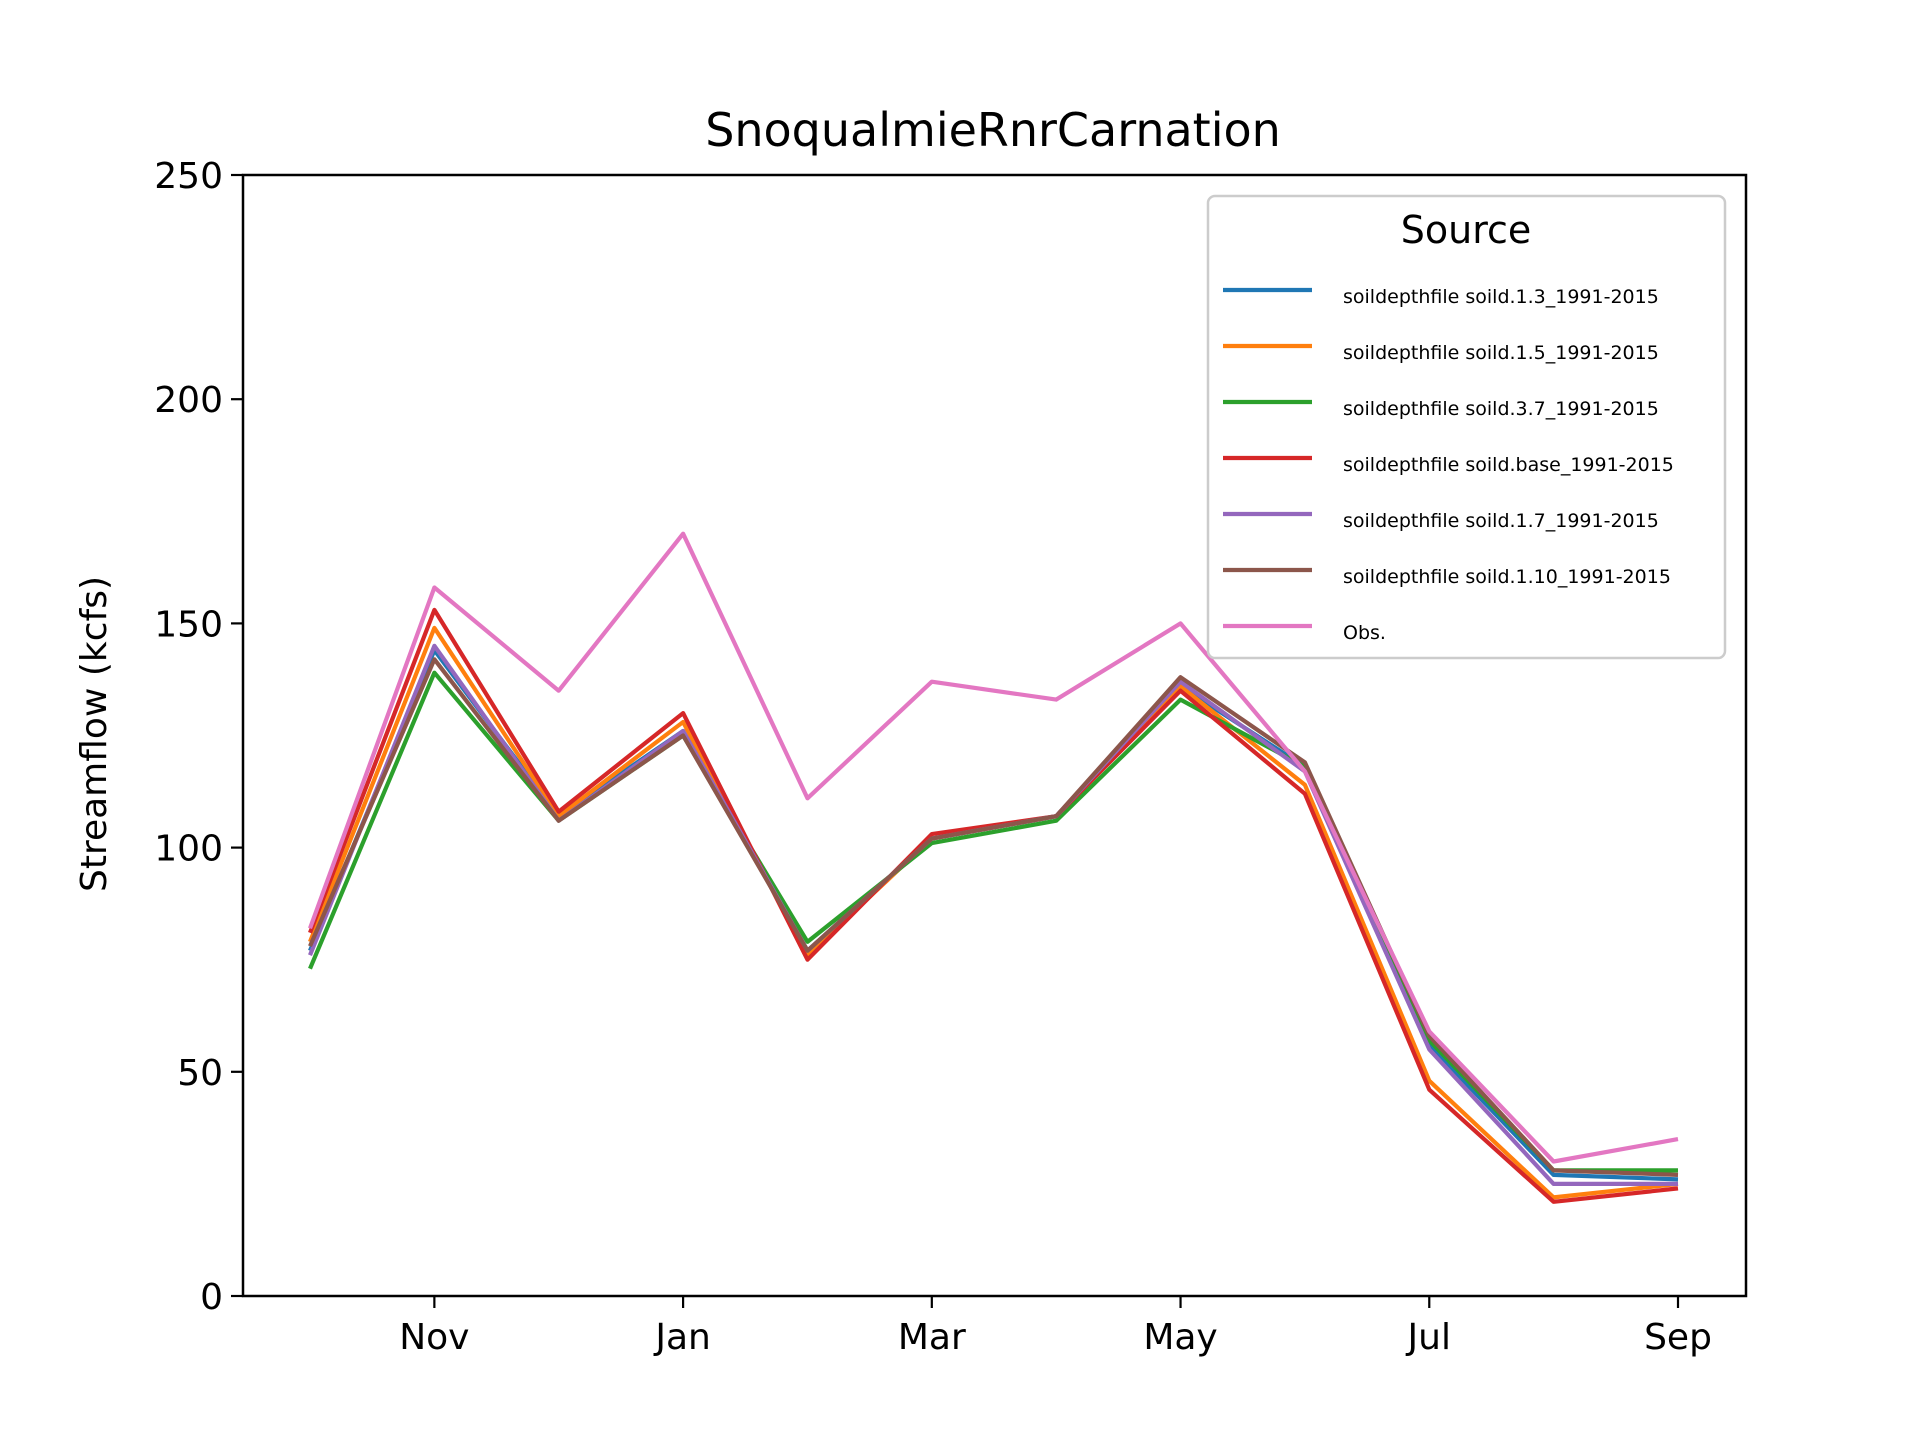  Describe the element at coordinates (1501, 353) in the screenshot. I see `legend-entry-label: soildepthfile soild.1.5_1991-2015` at that location.